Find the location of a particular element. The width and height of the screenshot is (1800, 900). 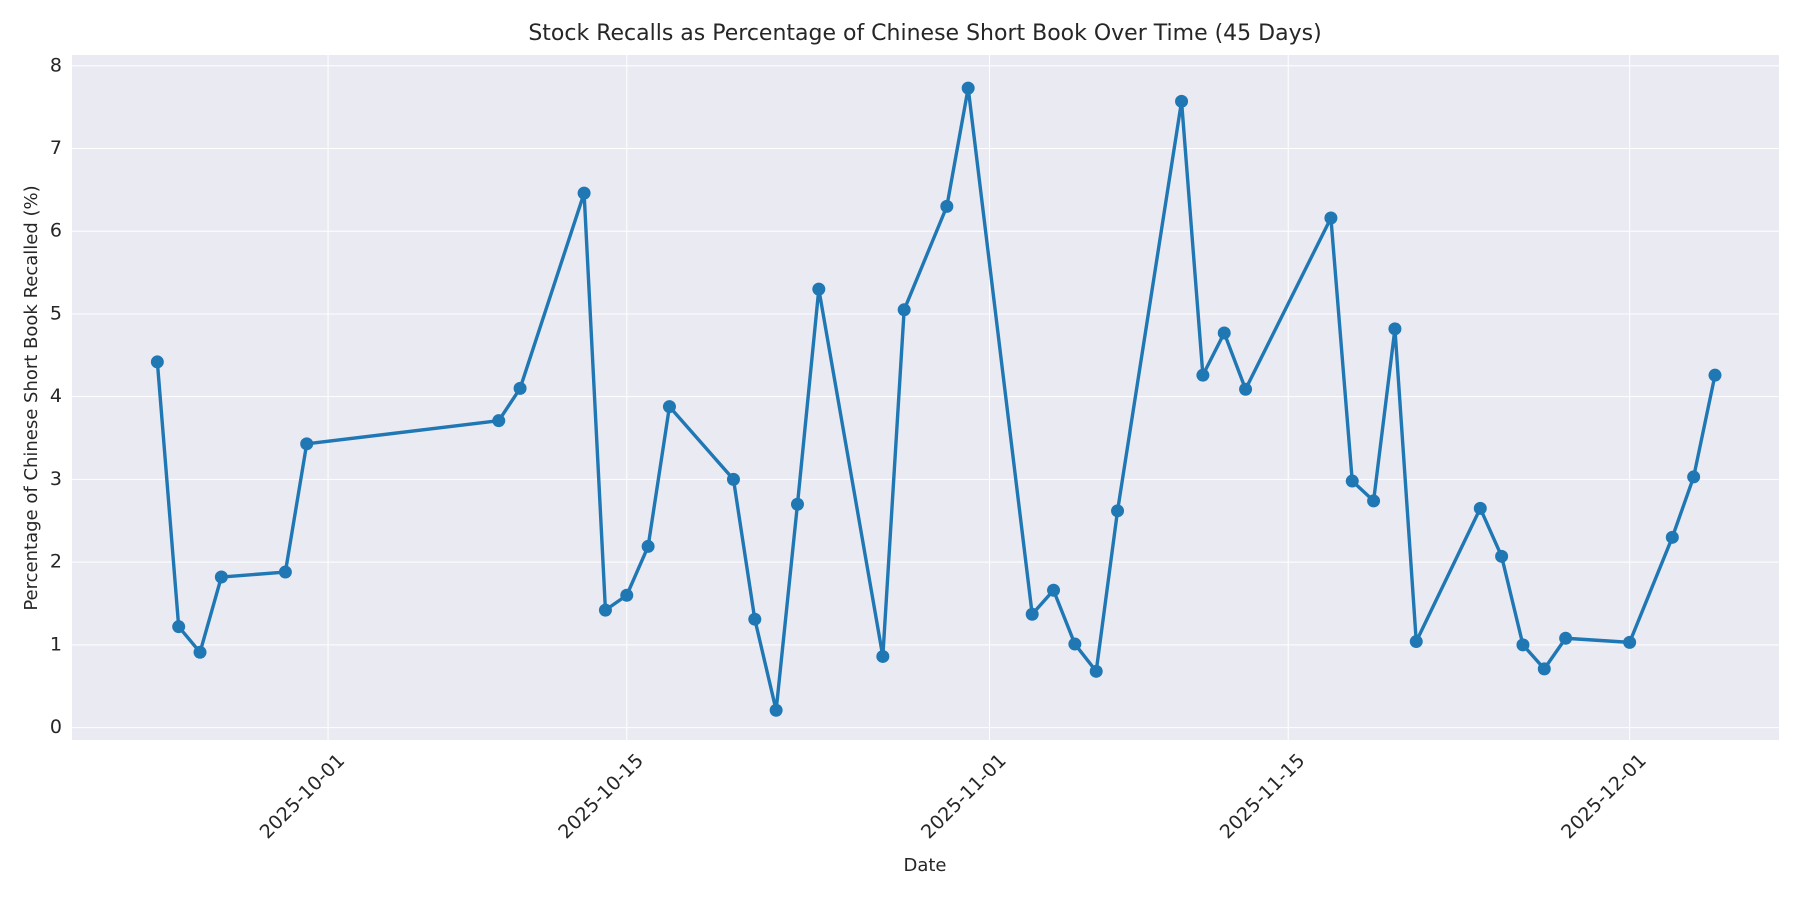

y-tick-label: 8 is located at coordinates (56, 65).